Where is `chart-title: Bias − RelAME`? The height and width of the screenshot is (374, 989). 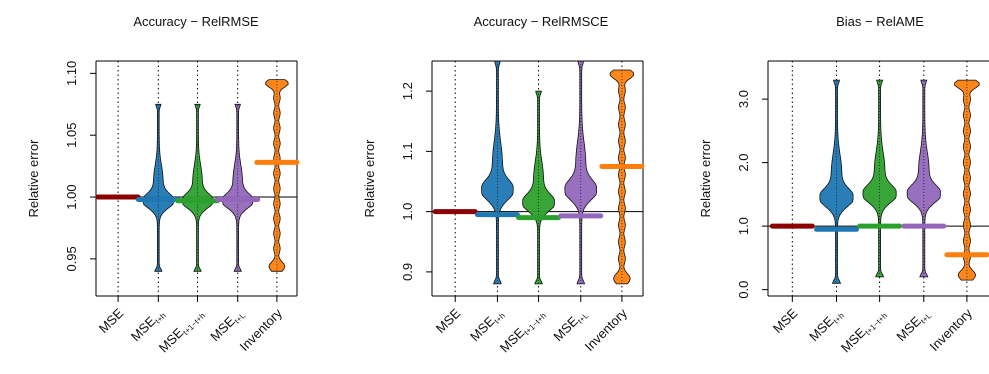
chart-title: Bias − RelAME is located at coordinates (880, 21).